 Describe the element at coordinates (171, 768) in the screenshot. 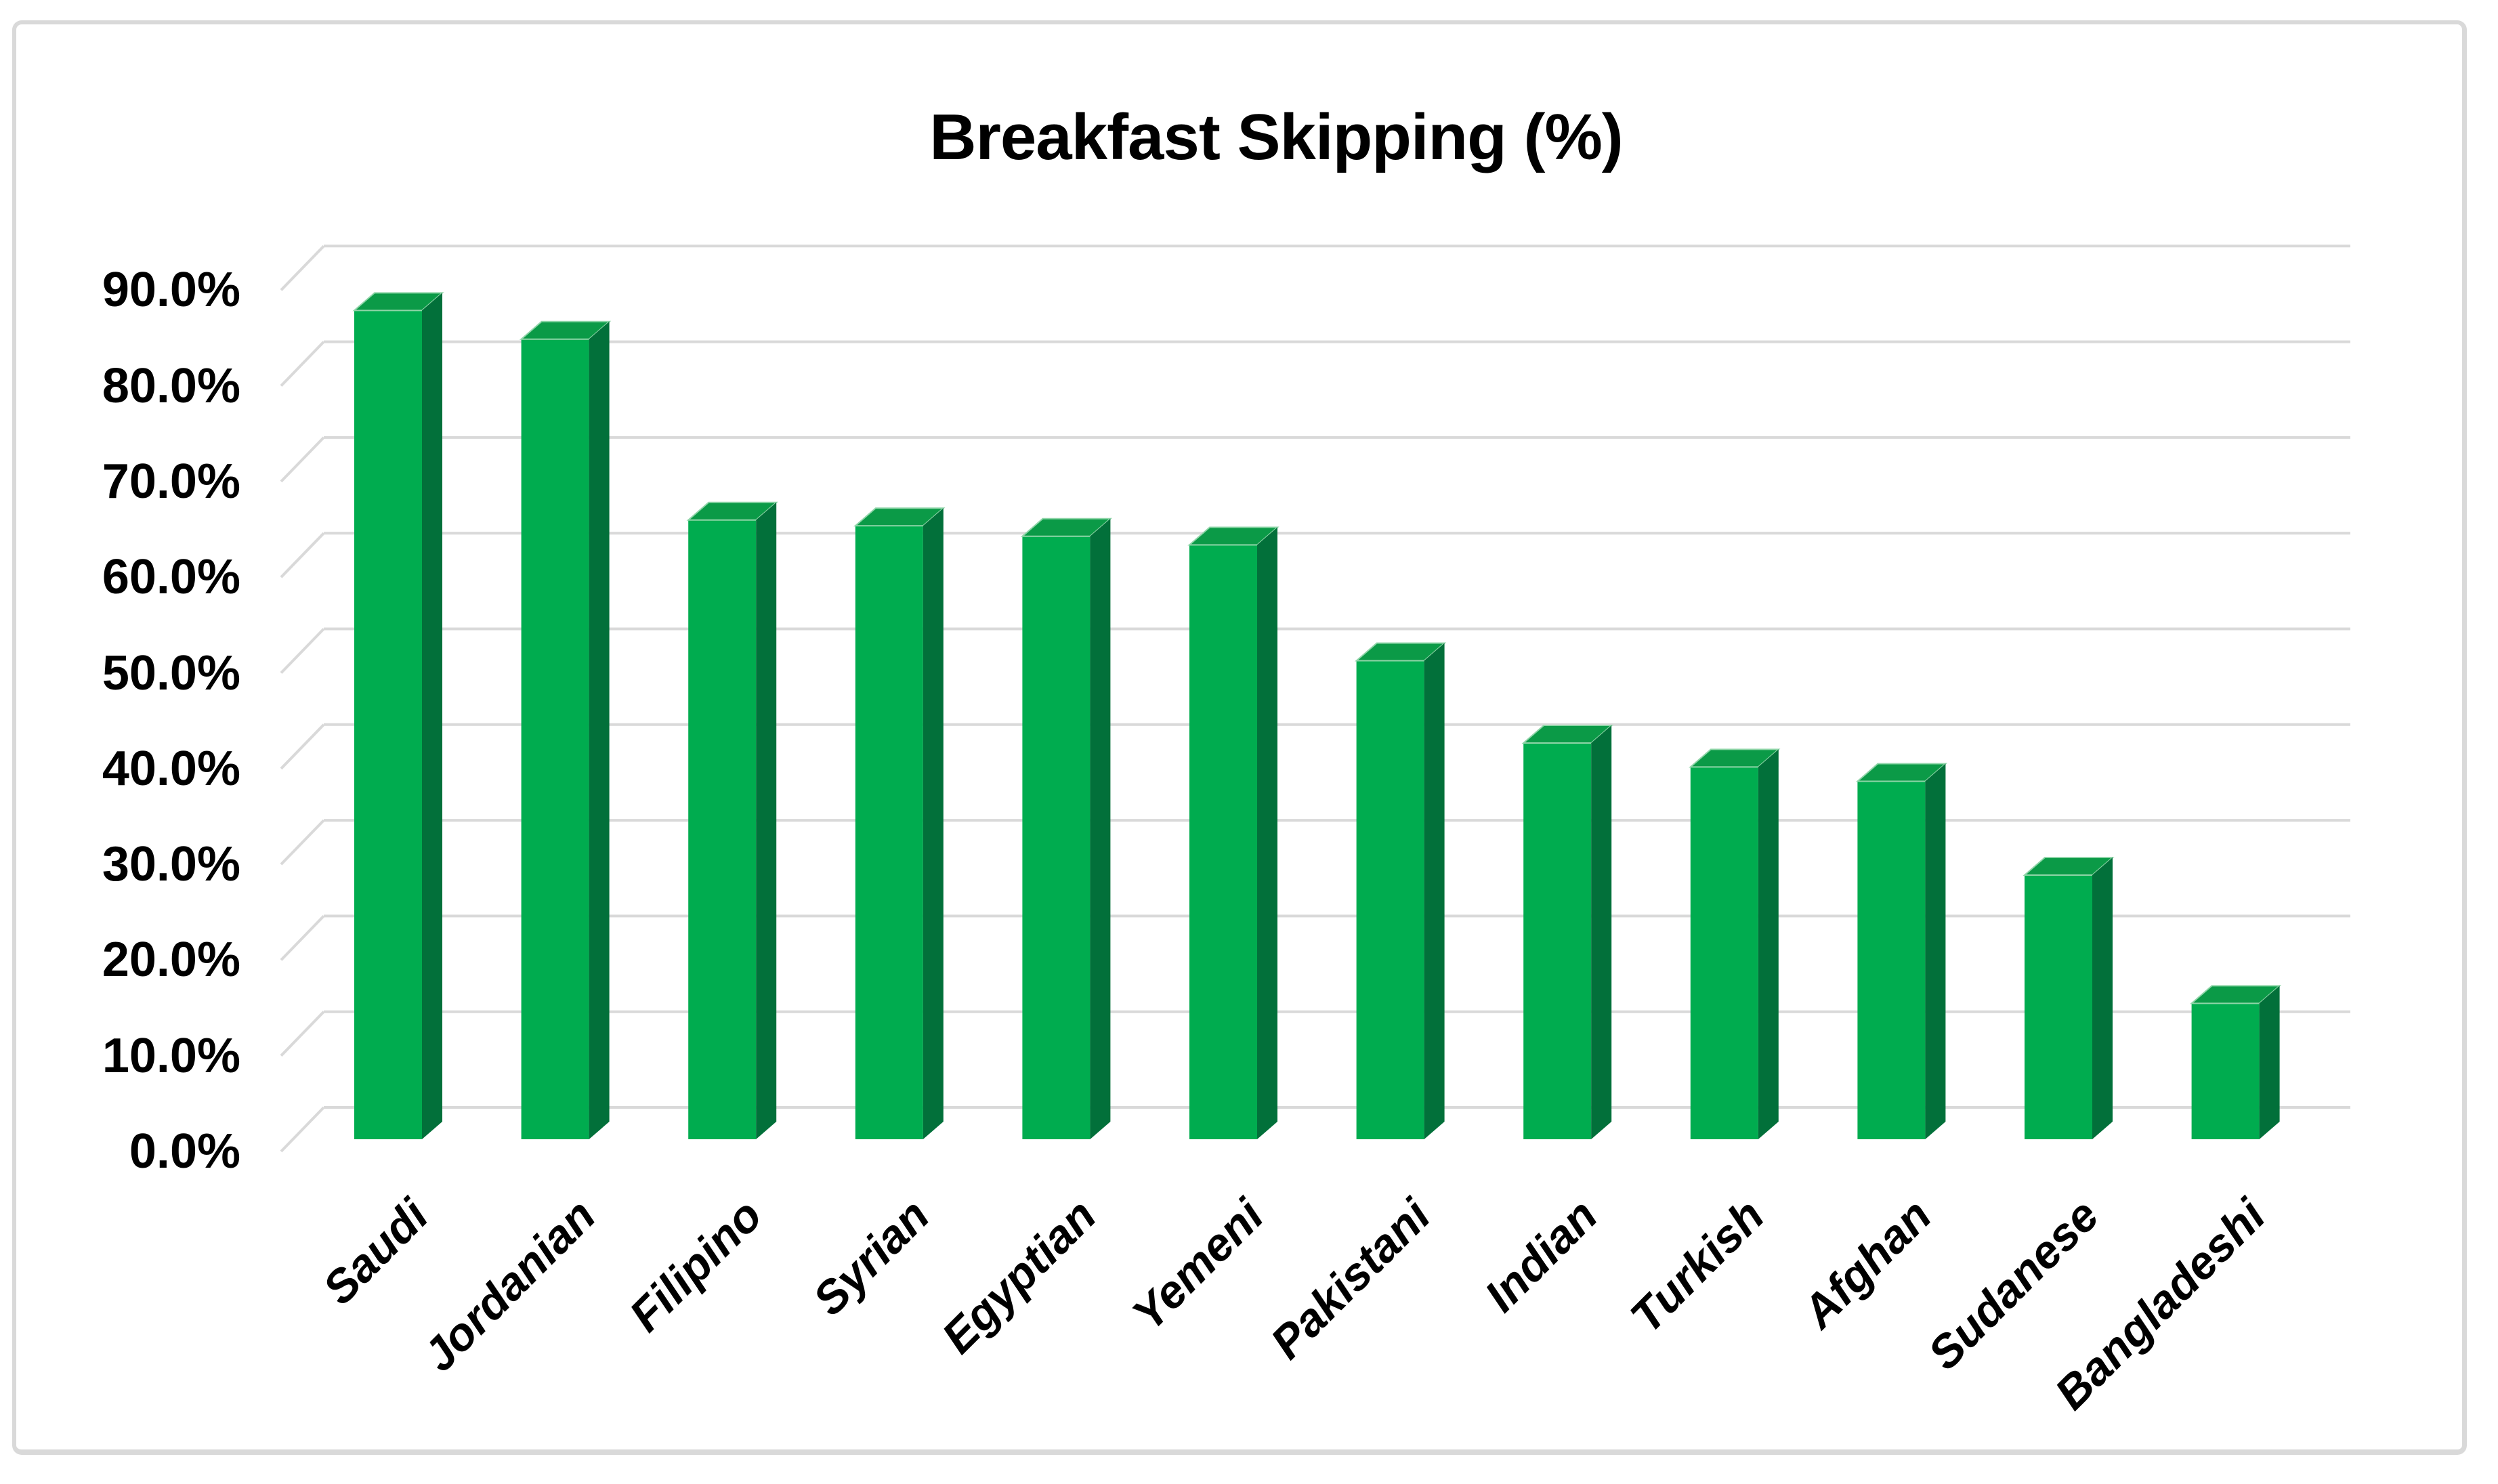

I see `y-tick-label: 40.0%` at that location.